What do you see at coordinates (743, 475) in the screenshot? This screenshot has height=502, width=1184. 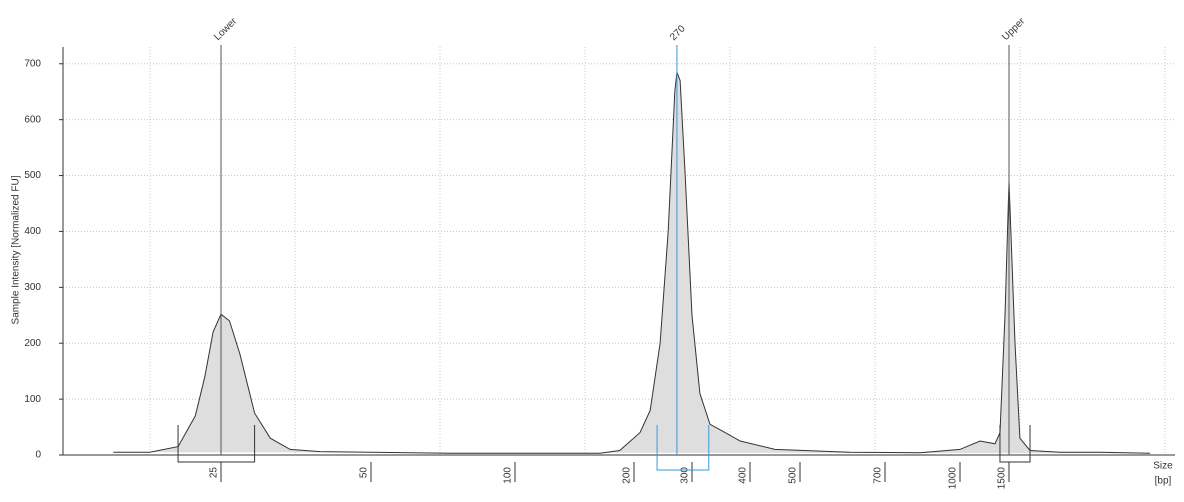 I see `x-tick-label: 400` at bounding box center [743, 475].